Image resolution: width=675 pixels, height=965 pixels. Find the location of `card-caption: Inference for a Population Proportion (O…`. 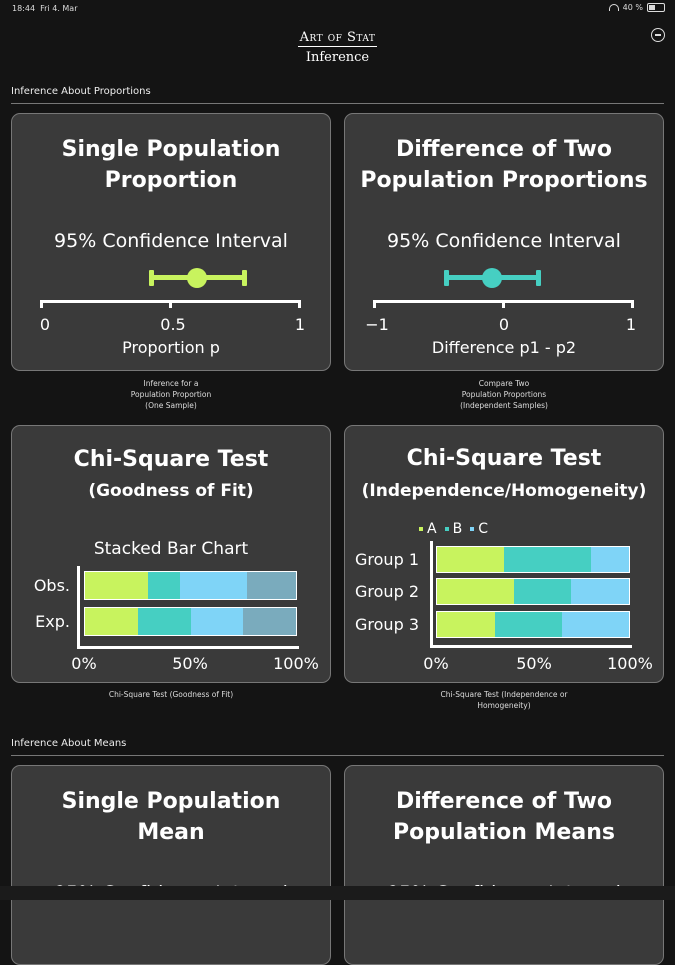

card-caption: Inference for a Population Proportion (O… is located at coordinates (171, 394).